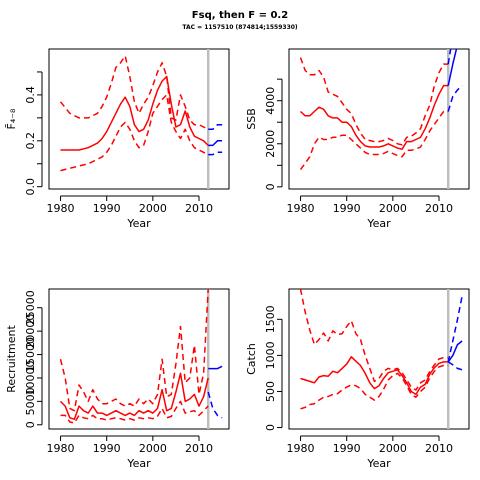 The image size is (480, 480). I want to click on recruitment-series-group, so click(141, 356).